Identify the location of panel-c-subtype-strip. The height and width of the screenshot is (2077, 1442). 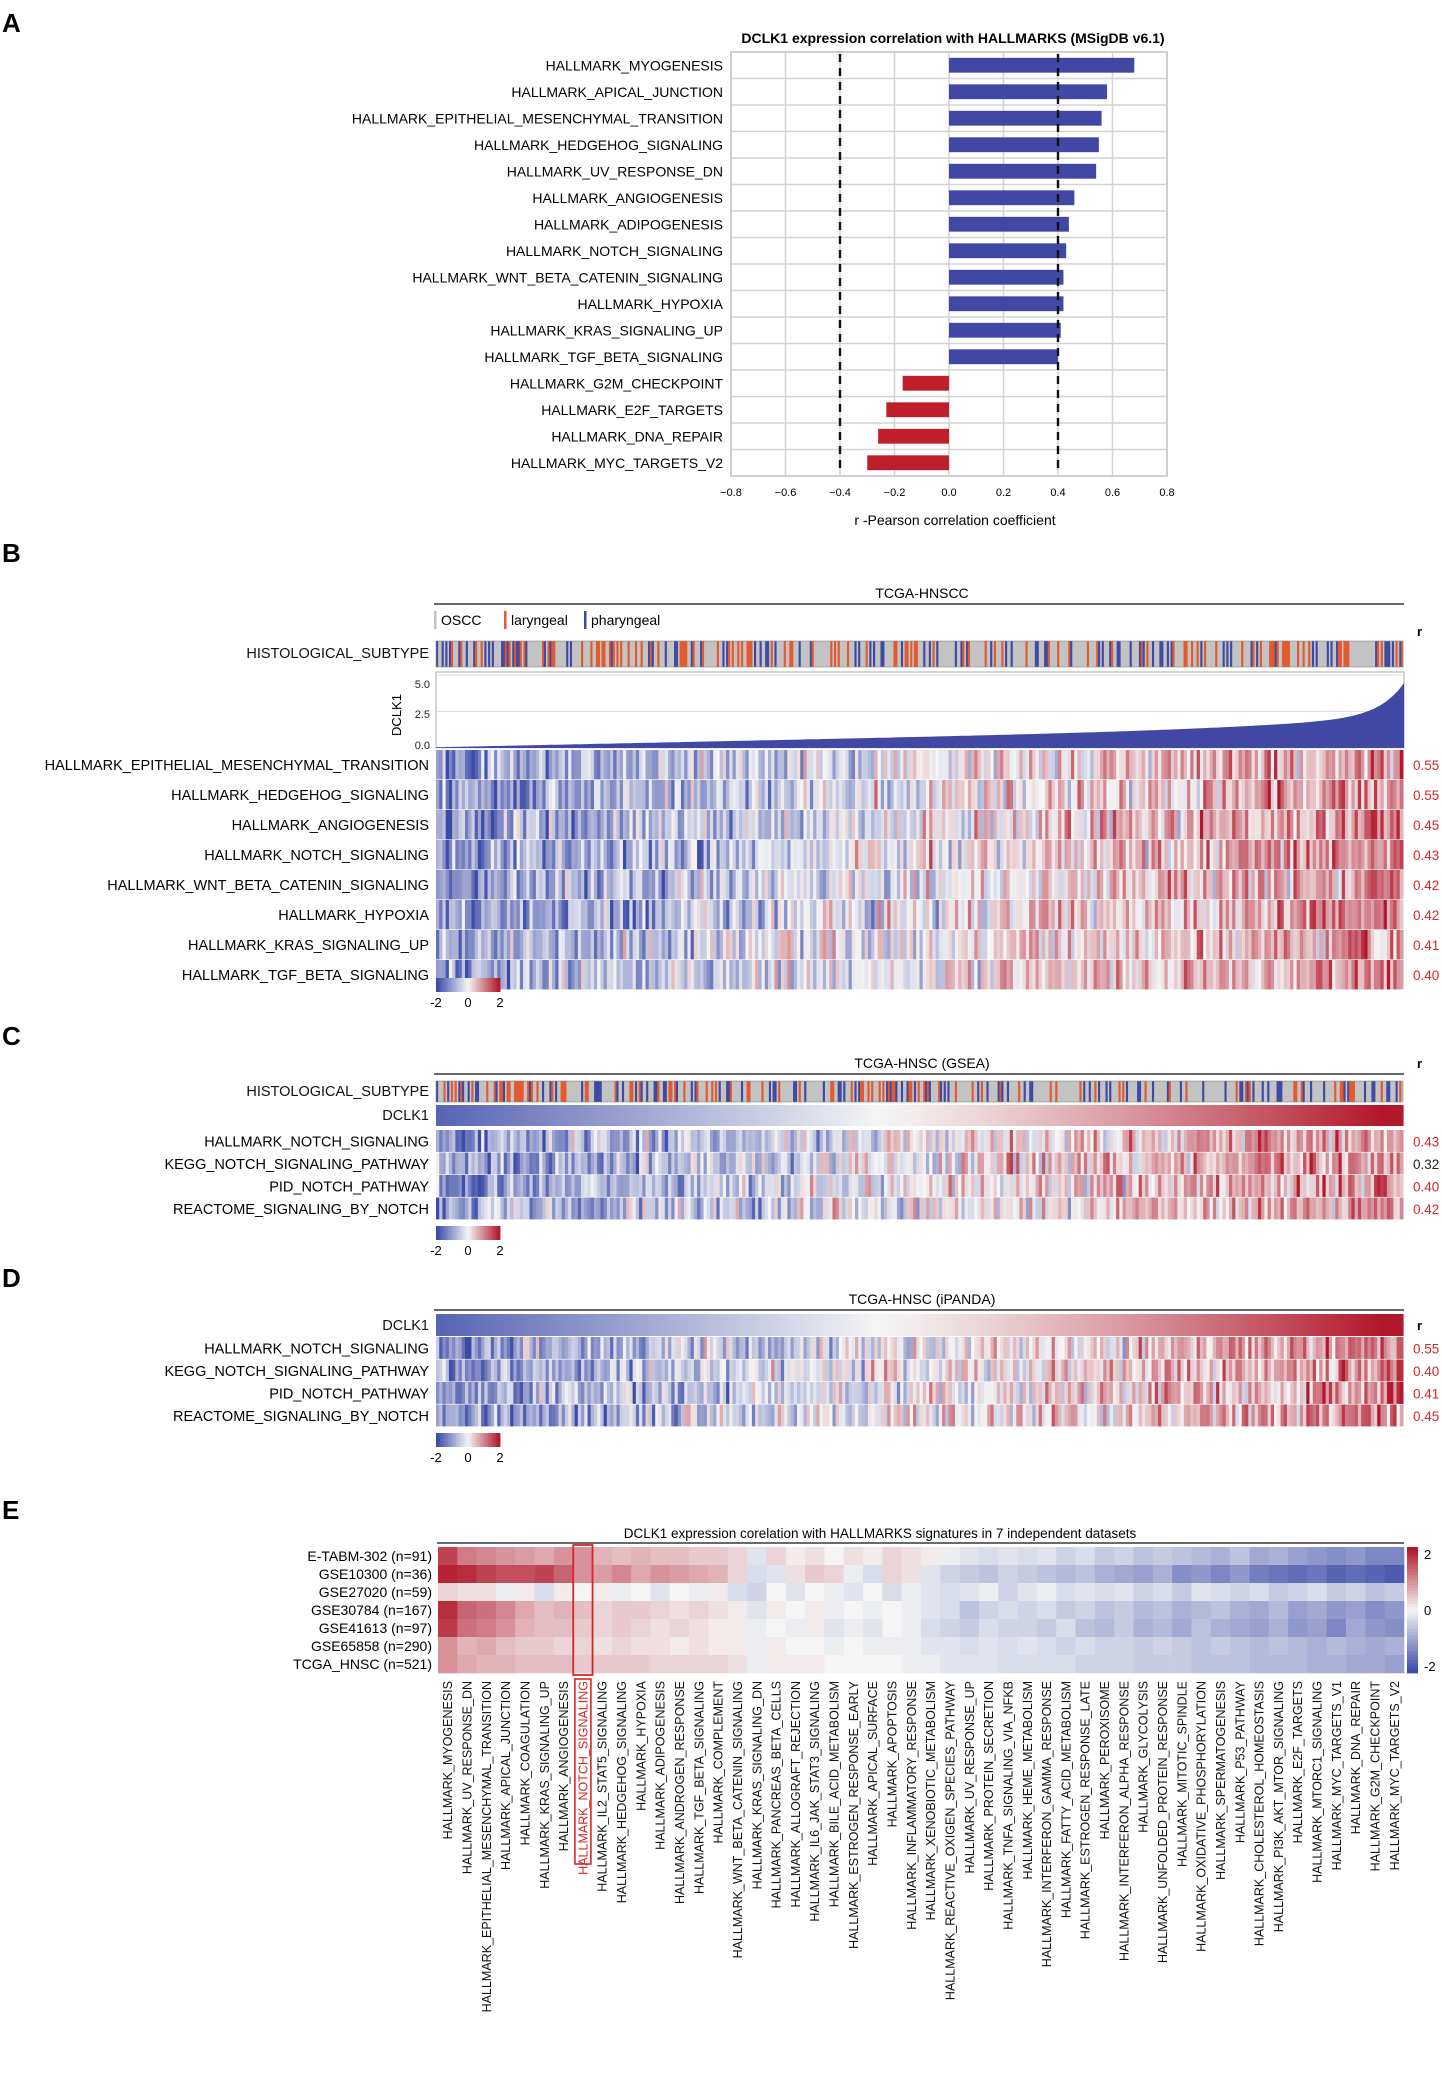
(919, 1091).